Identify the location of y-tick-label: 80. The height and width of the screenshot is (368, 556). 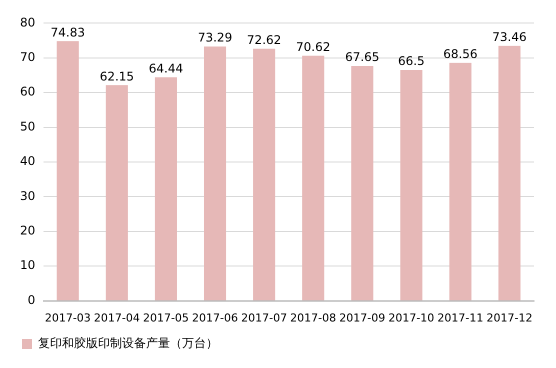
(28, 22).